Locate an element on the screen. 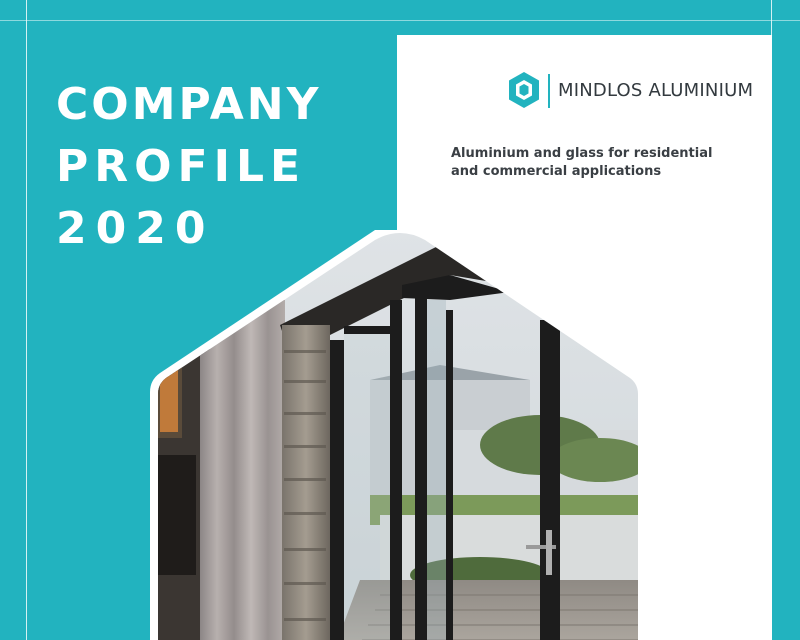  hexagon-icon is located at coordinates (524, 90).